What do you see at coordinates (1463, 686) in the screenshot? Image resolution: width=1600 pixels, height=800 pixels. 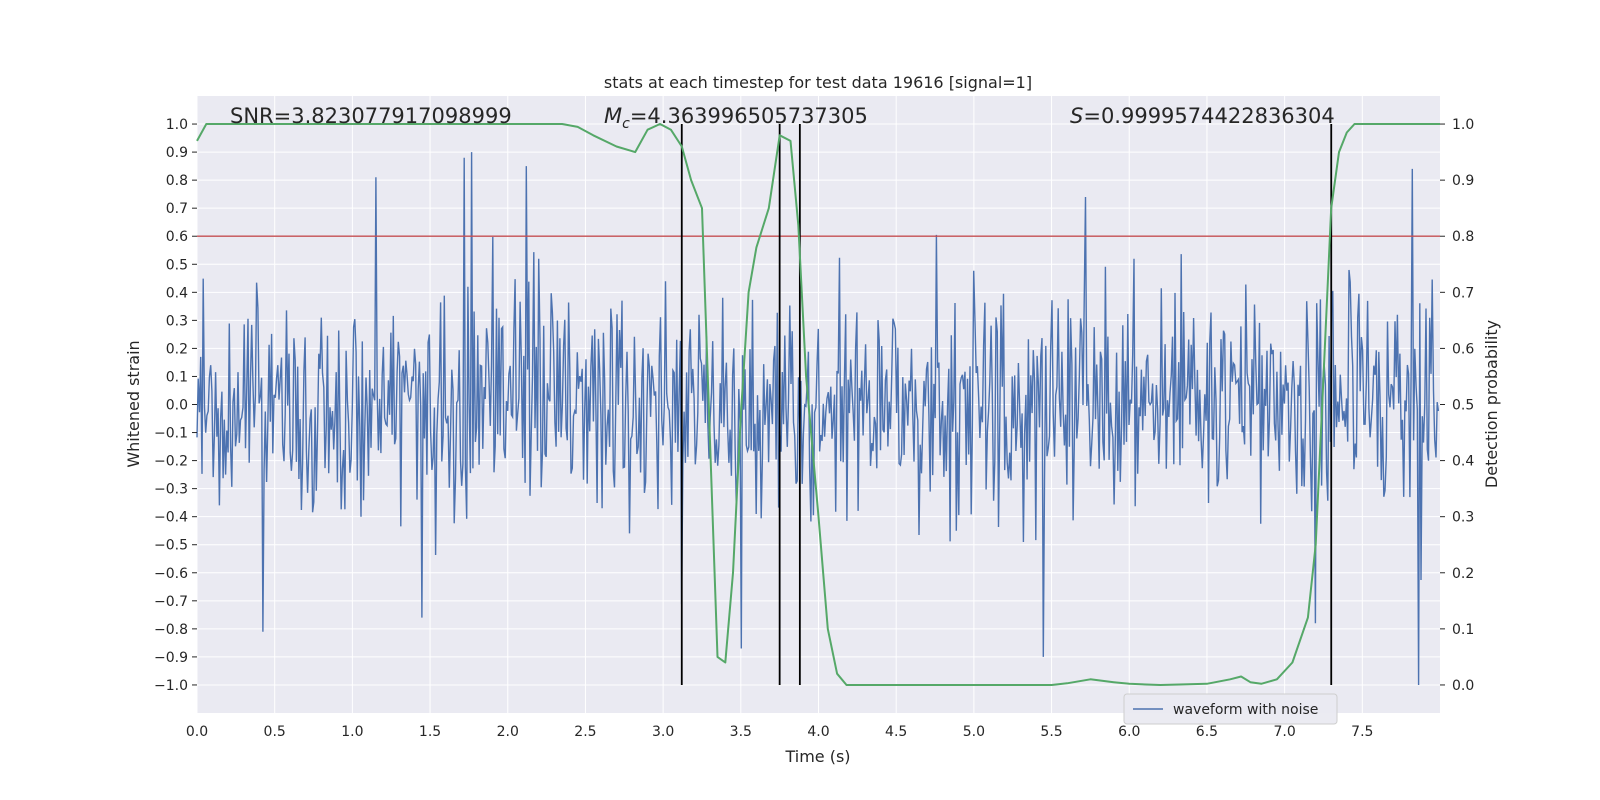 I see `y-right-tick-label: 0.0` at bounding box center [1463, 686].